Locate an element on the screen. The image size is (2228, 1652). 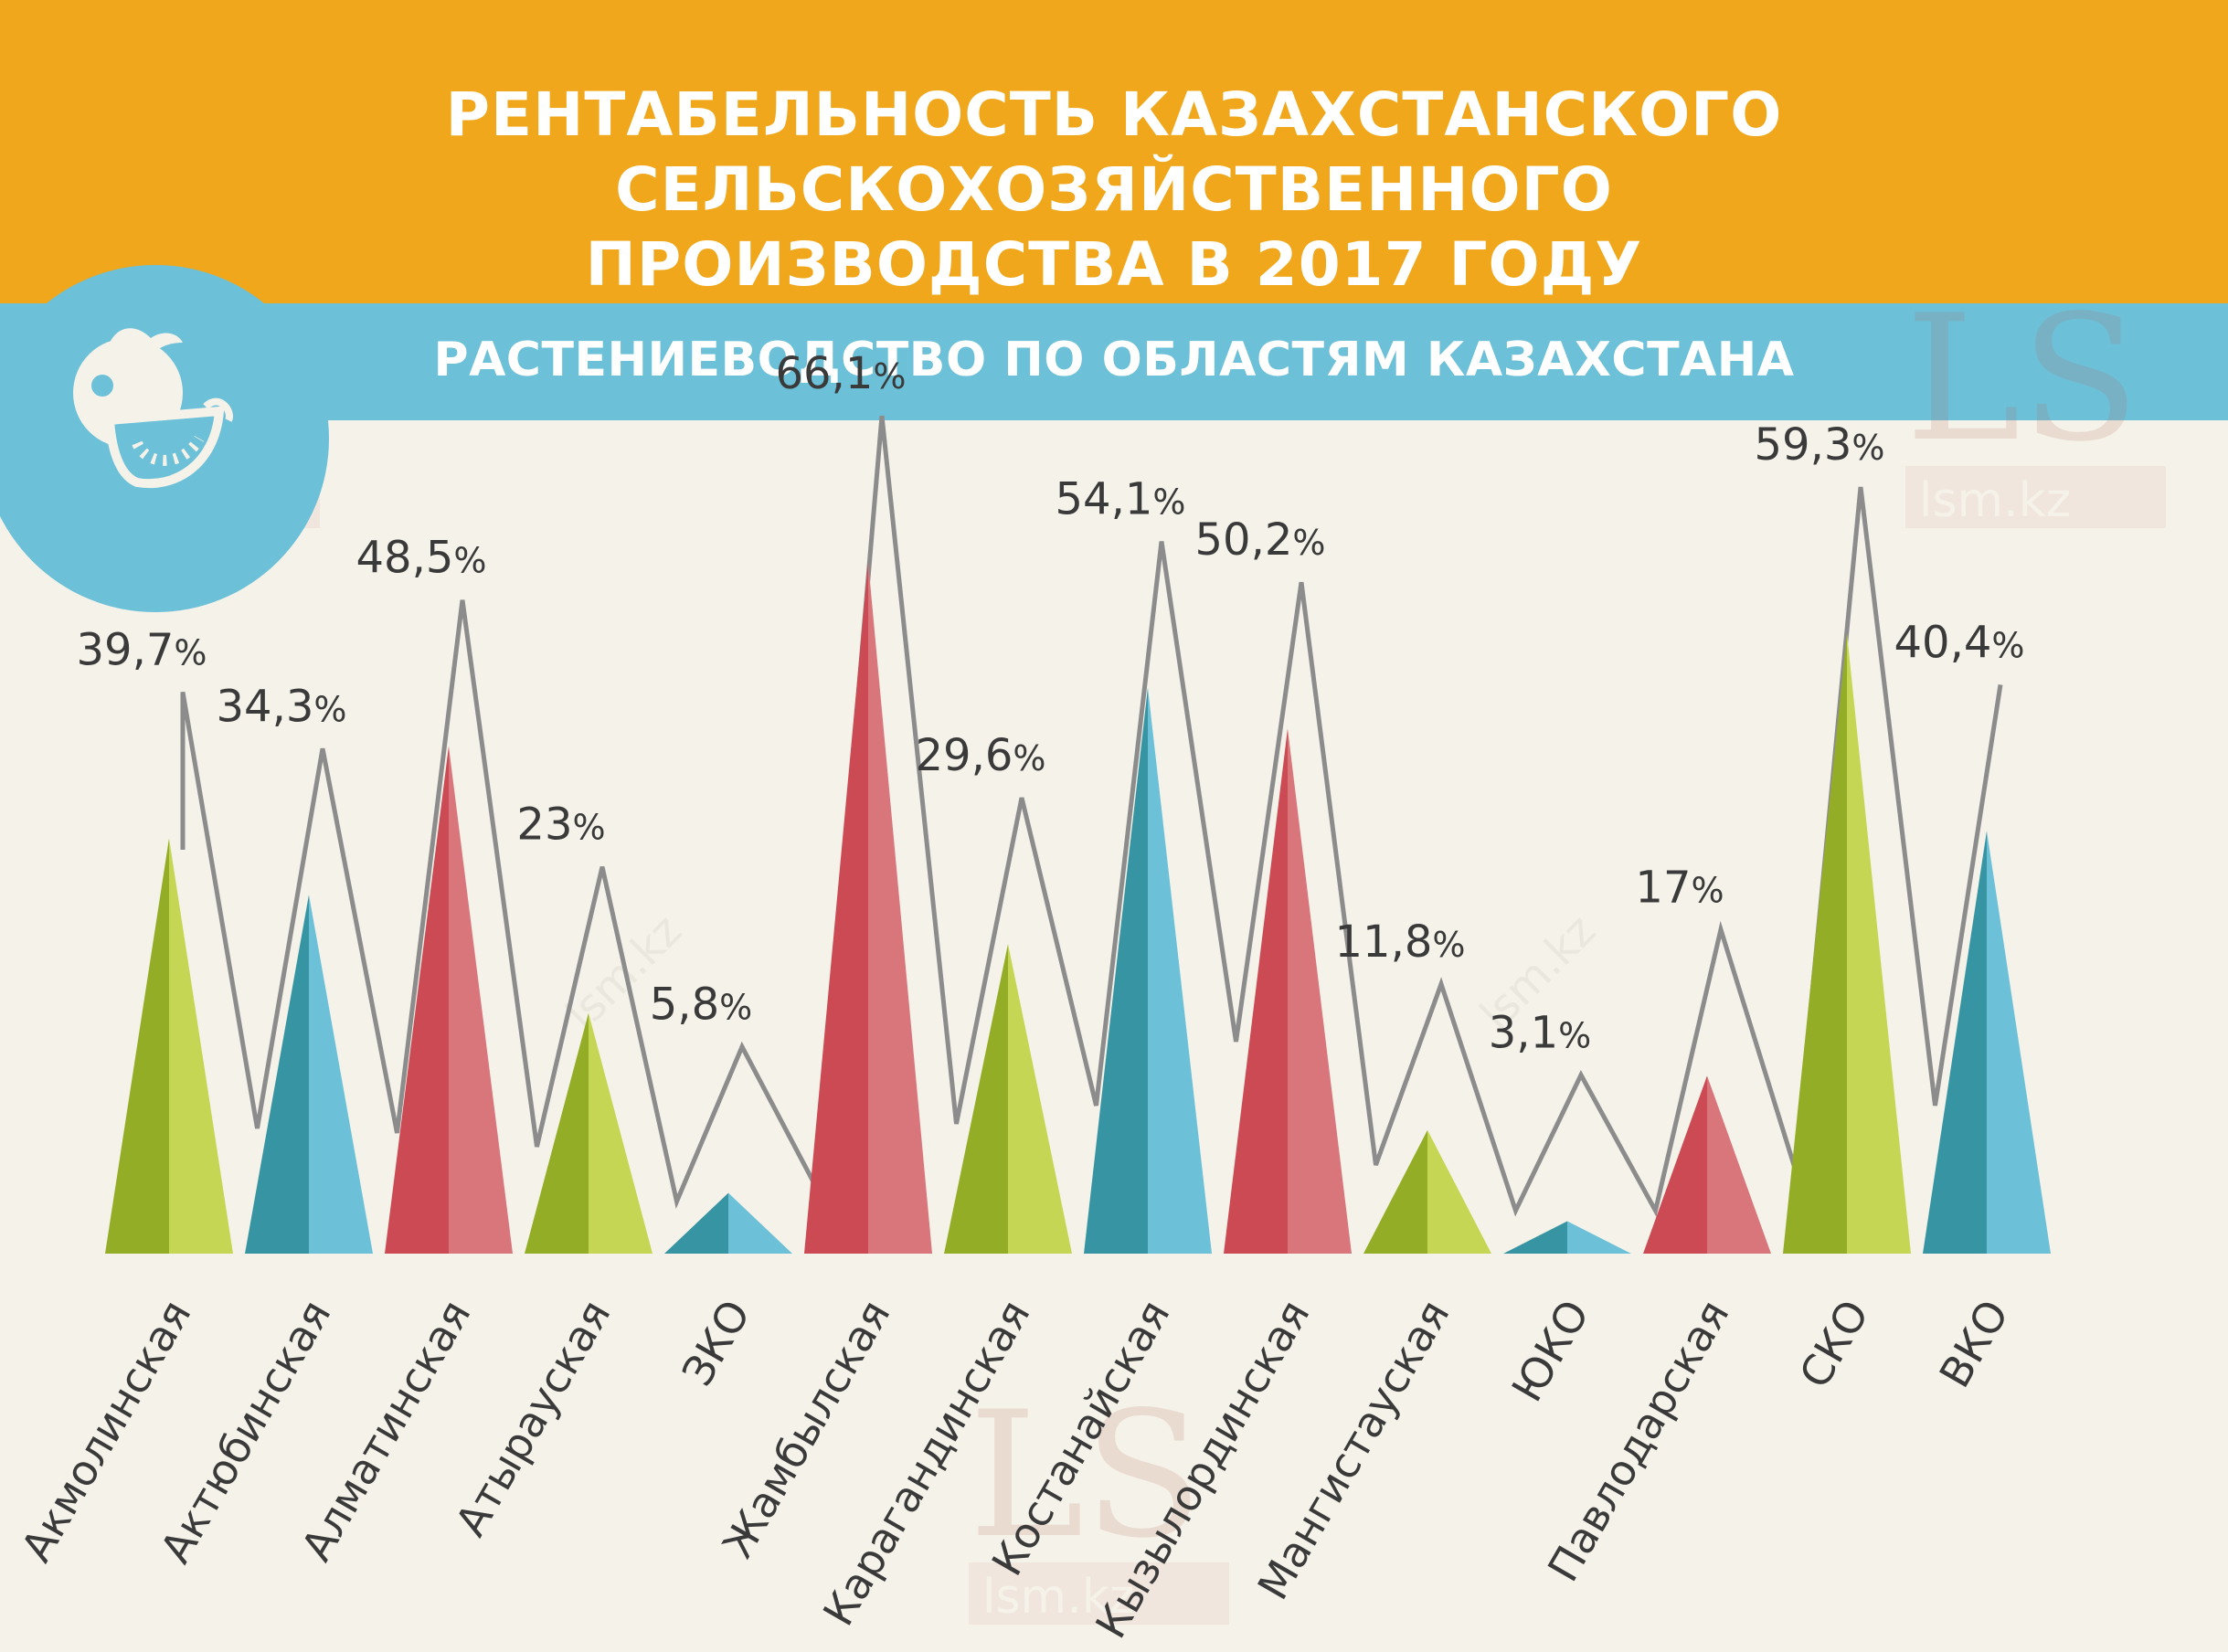
value-label: 50,2% is located at coordinates (1260, 540).